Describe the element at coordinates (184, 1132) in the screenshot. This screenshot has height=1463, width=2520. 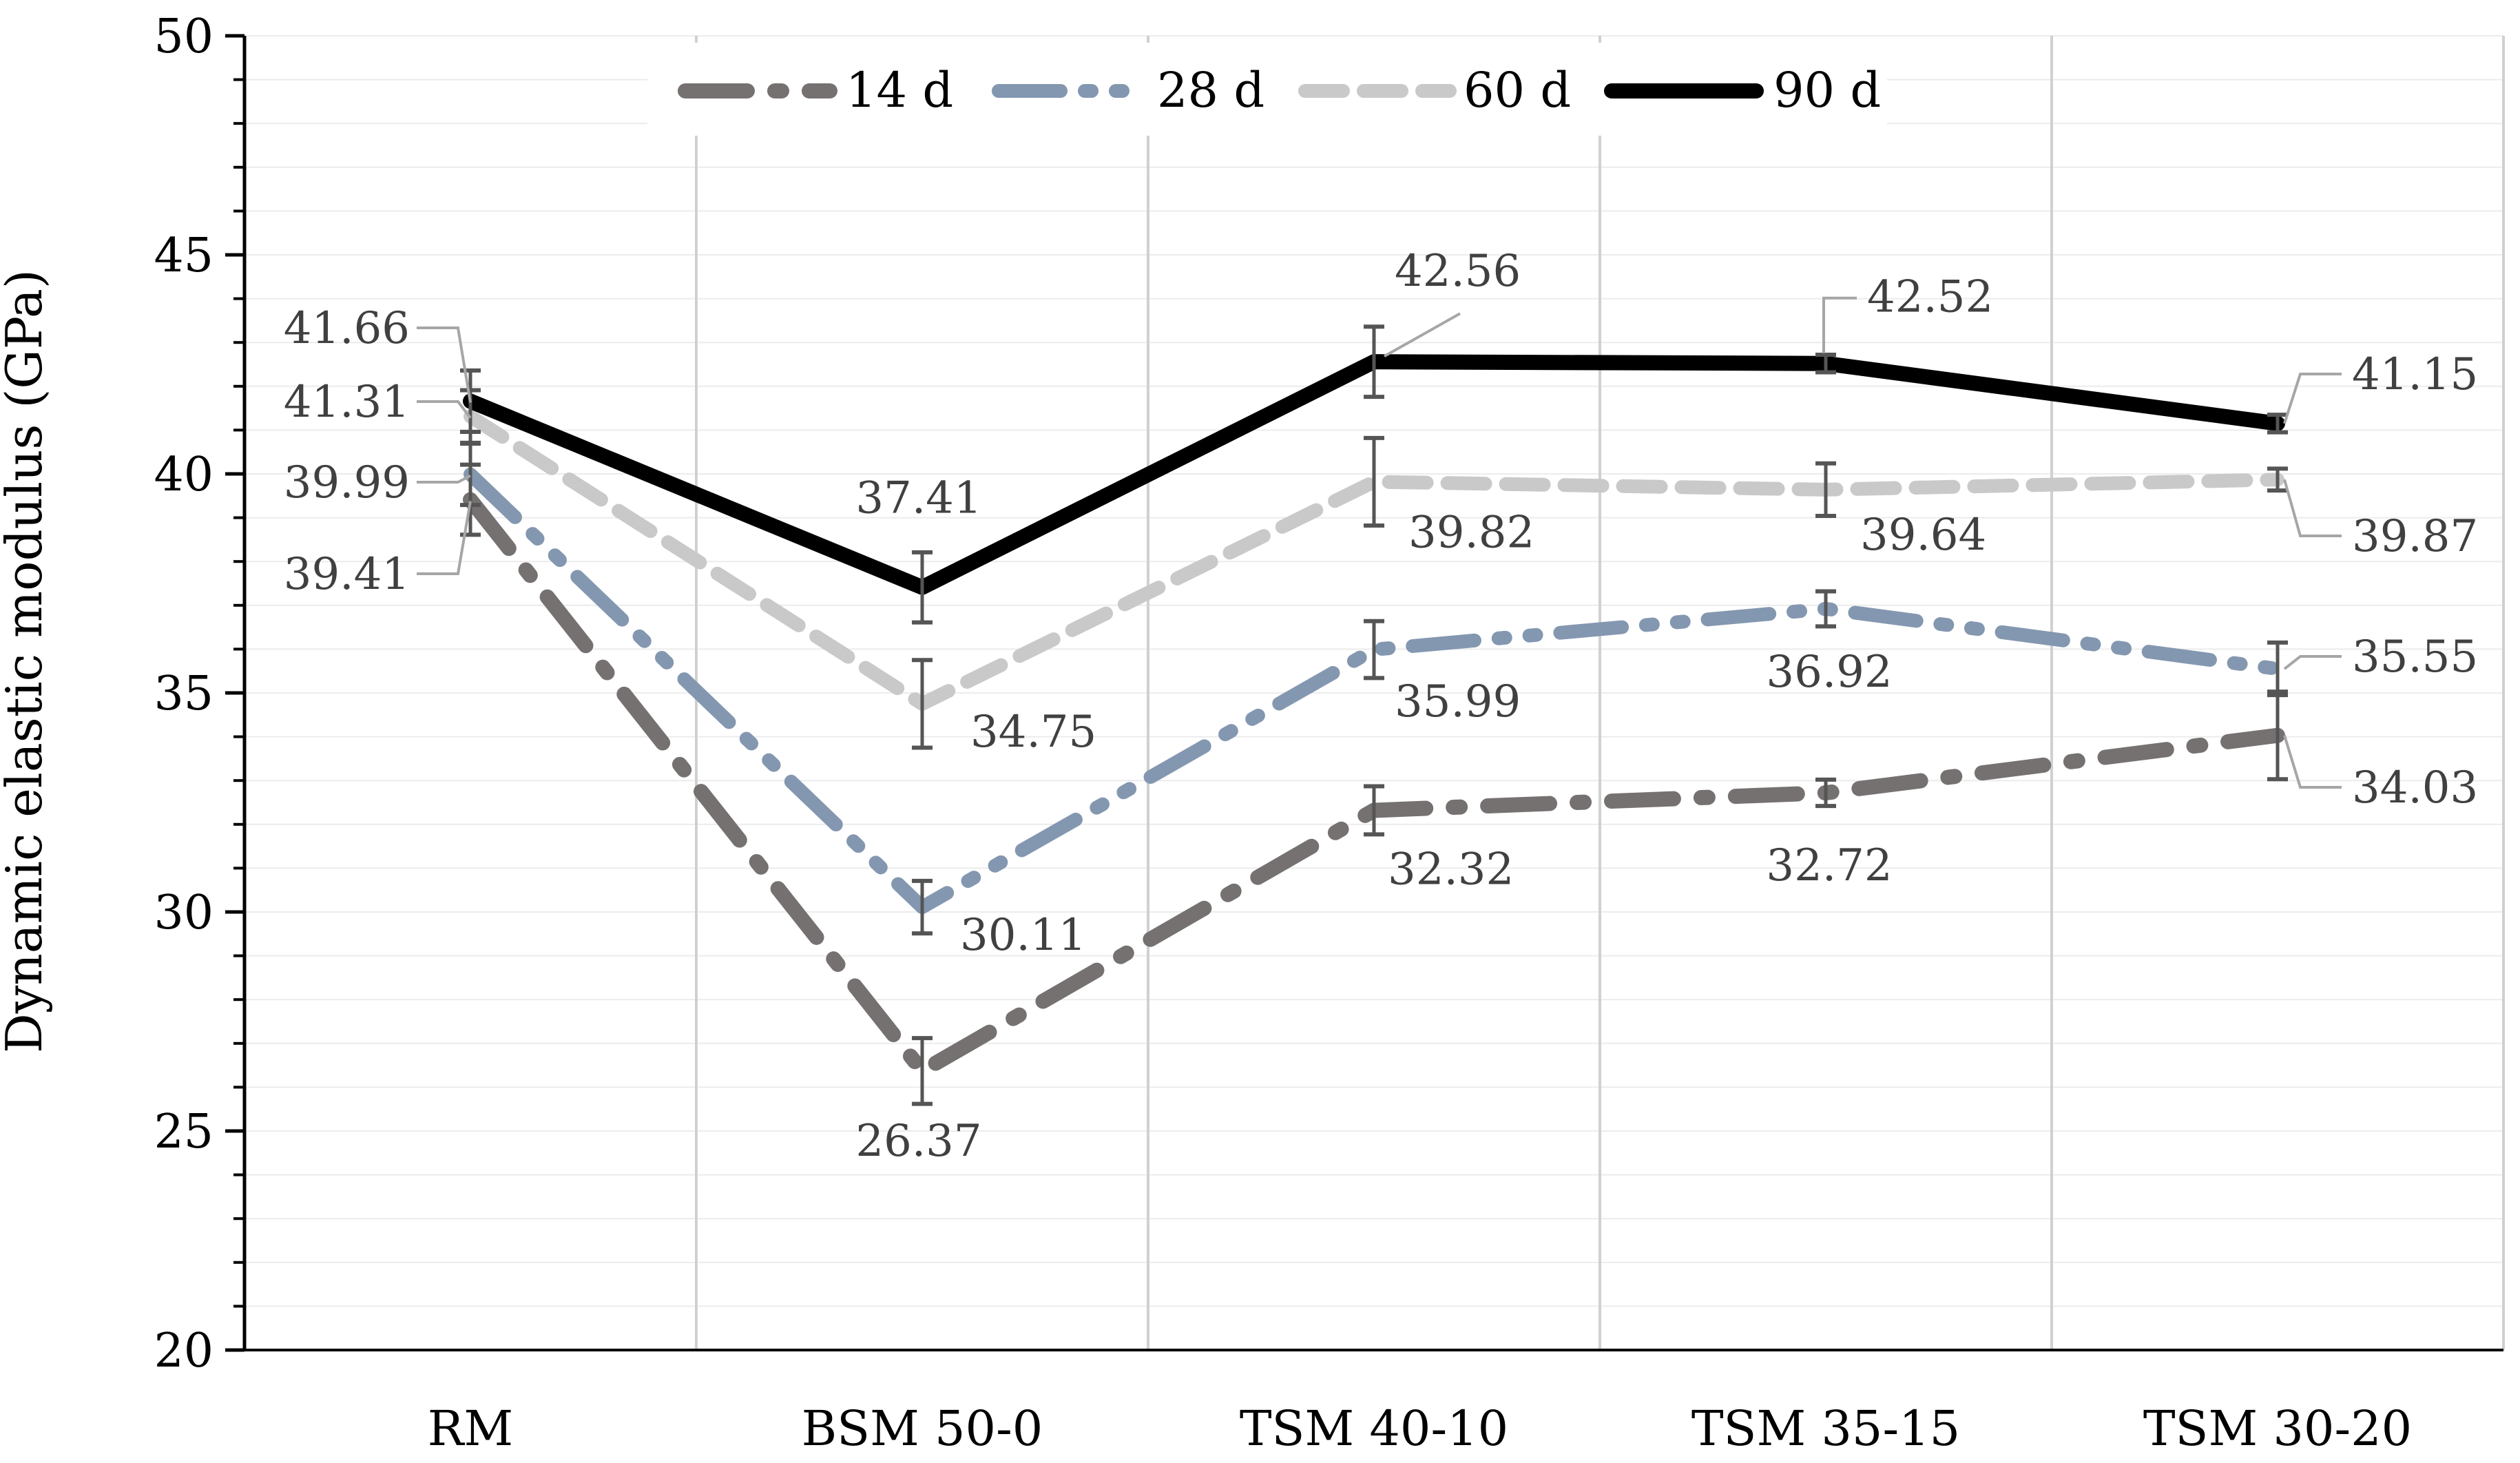
I see `y-tick-label: 25` at that location.